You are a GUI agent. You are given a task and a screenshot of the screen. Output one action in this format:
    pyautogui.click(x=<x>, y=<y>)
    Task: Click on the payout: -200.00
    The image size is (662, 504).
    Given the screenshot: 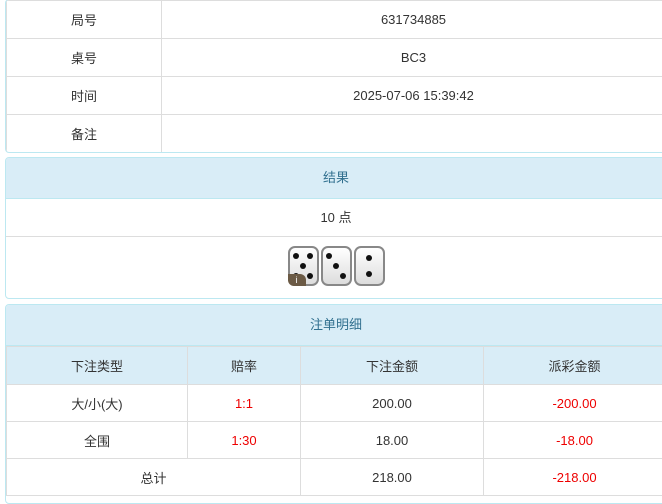 What is the action you would take?
    pyautogui.click(x=573, y=403)
    